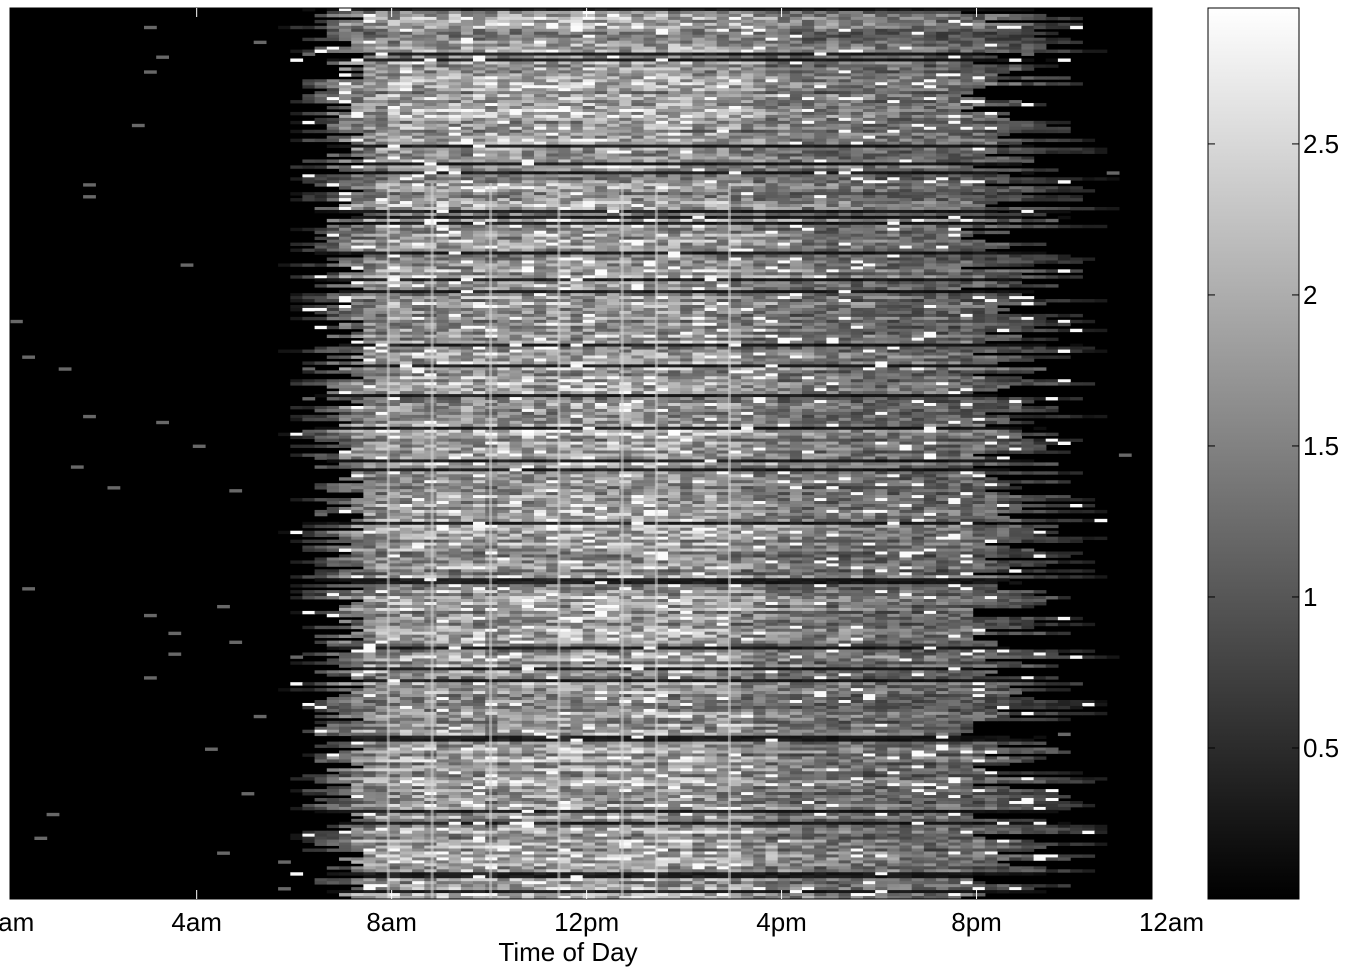 This screenshot has width=1363, height=969. What do you see at coordinates (668, 116) in the screenshot?
I see `heatmap-row` at bounding box center [668, 116].